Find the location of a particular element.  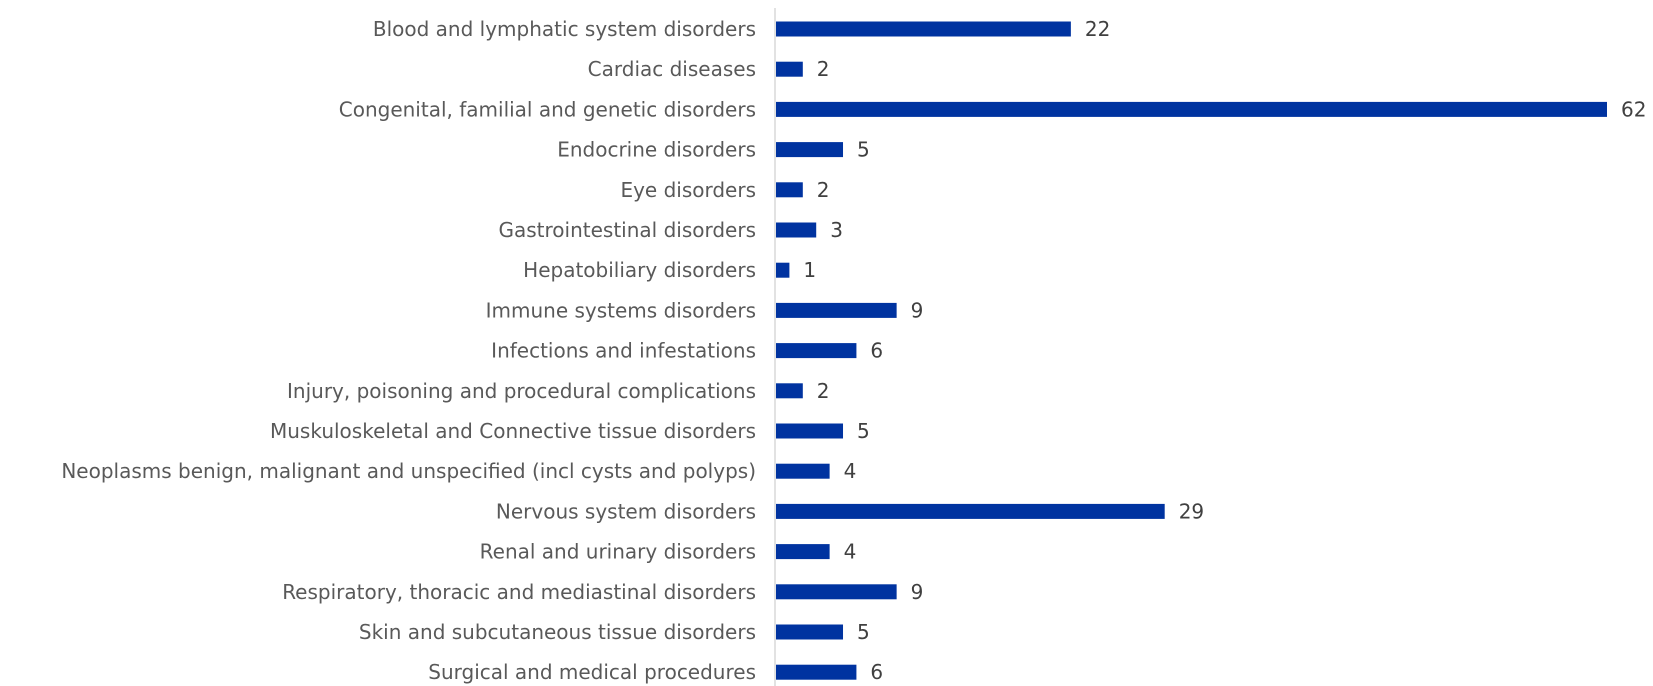

category-label: Infections and infestations is located at coordinates (623, 351).